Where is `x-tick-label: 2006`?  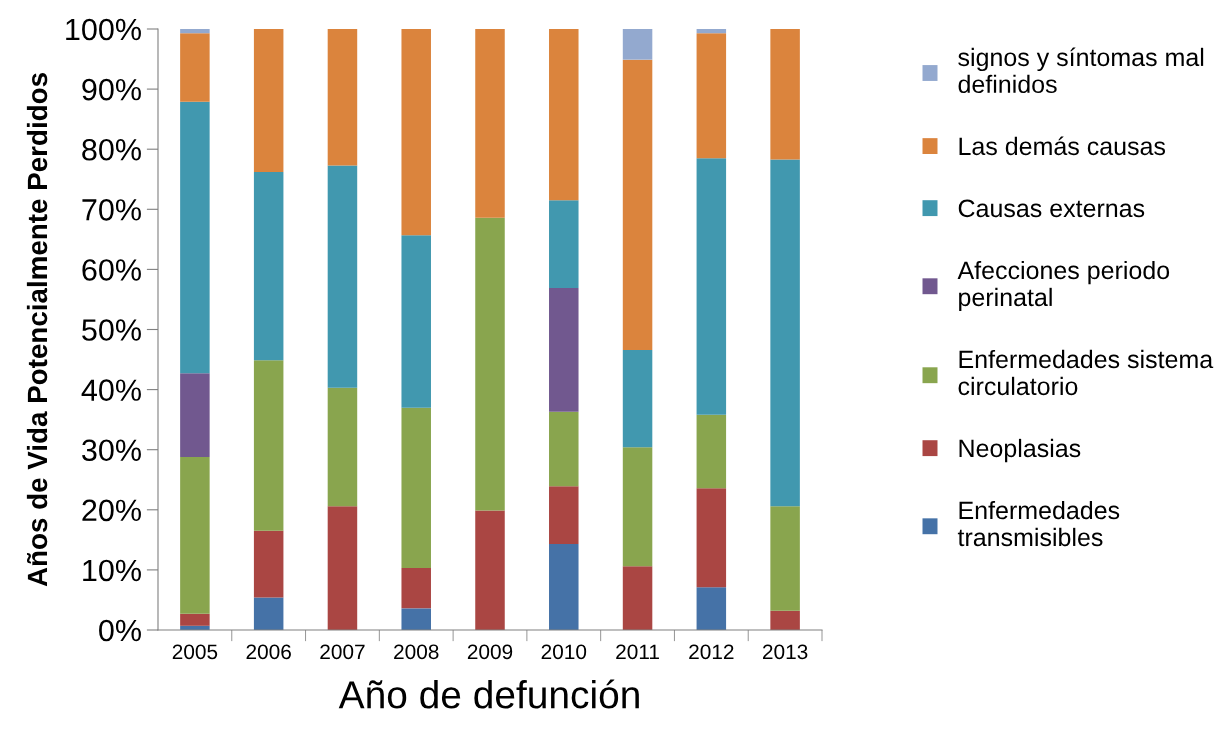
x-tick-label: 2006 is located at coordinates (268, 652).